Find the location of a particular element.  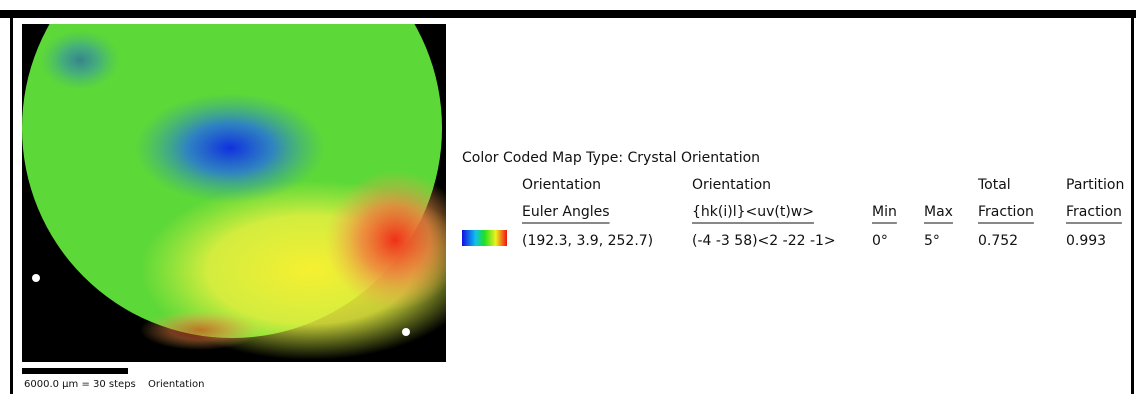

frame-left is located at coordinates (11, 202).